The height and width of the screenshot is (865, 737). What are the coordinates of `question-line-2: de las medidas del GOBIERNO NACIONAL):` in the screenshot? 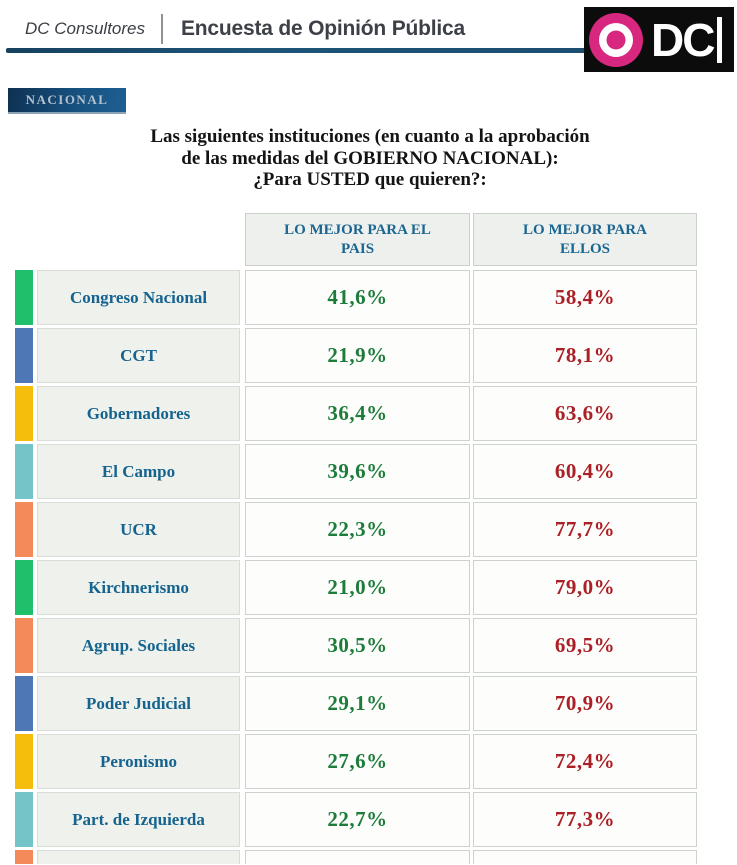 It's located at (370, 158).